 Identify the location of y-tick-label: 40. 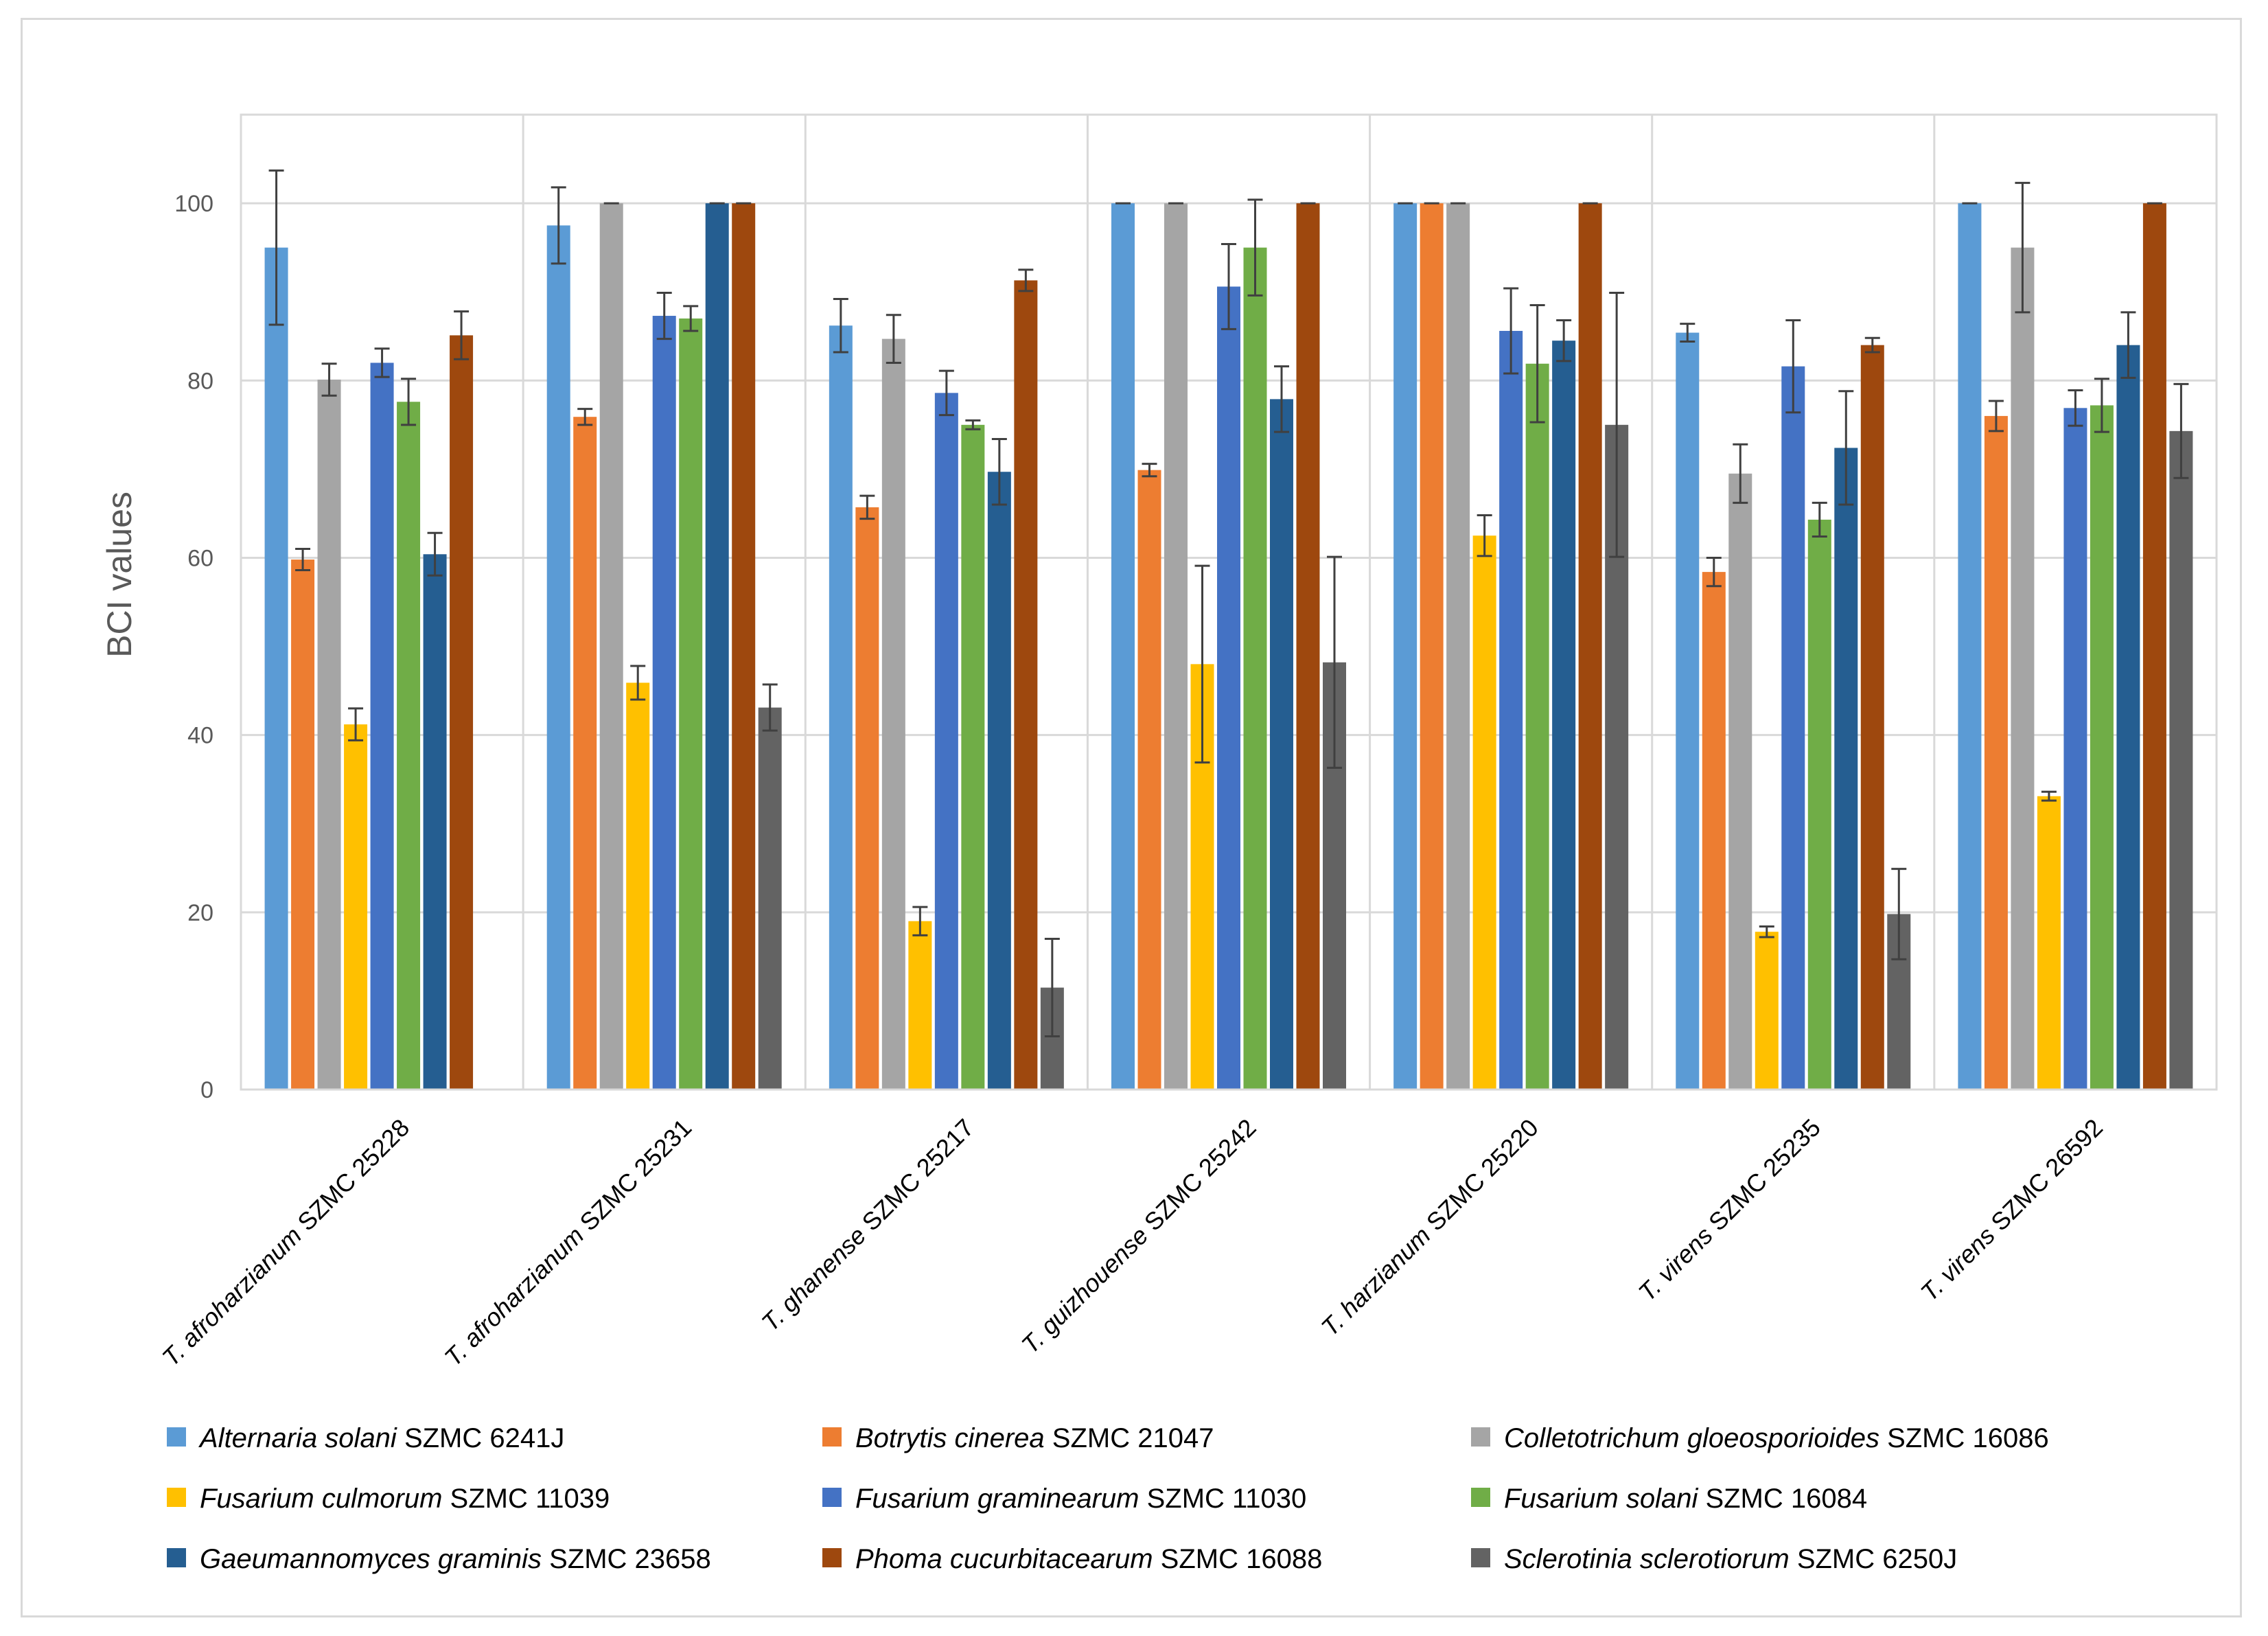
(200, 736).